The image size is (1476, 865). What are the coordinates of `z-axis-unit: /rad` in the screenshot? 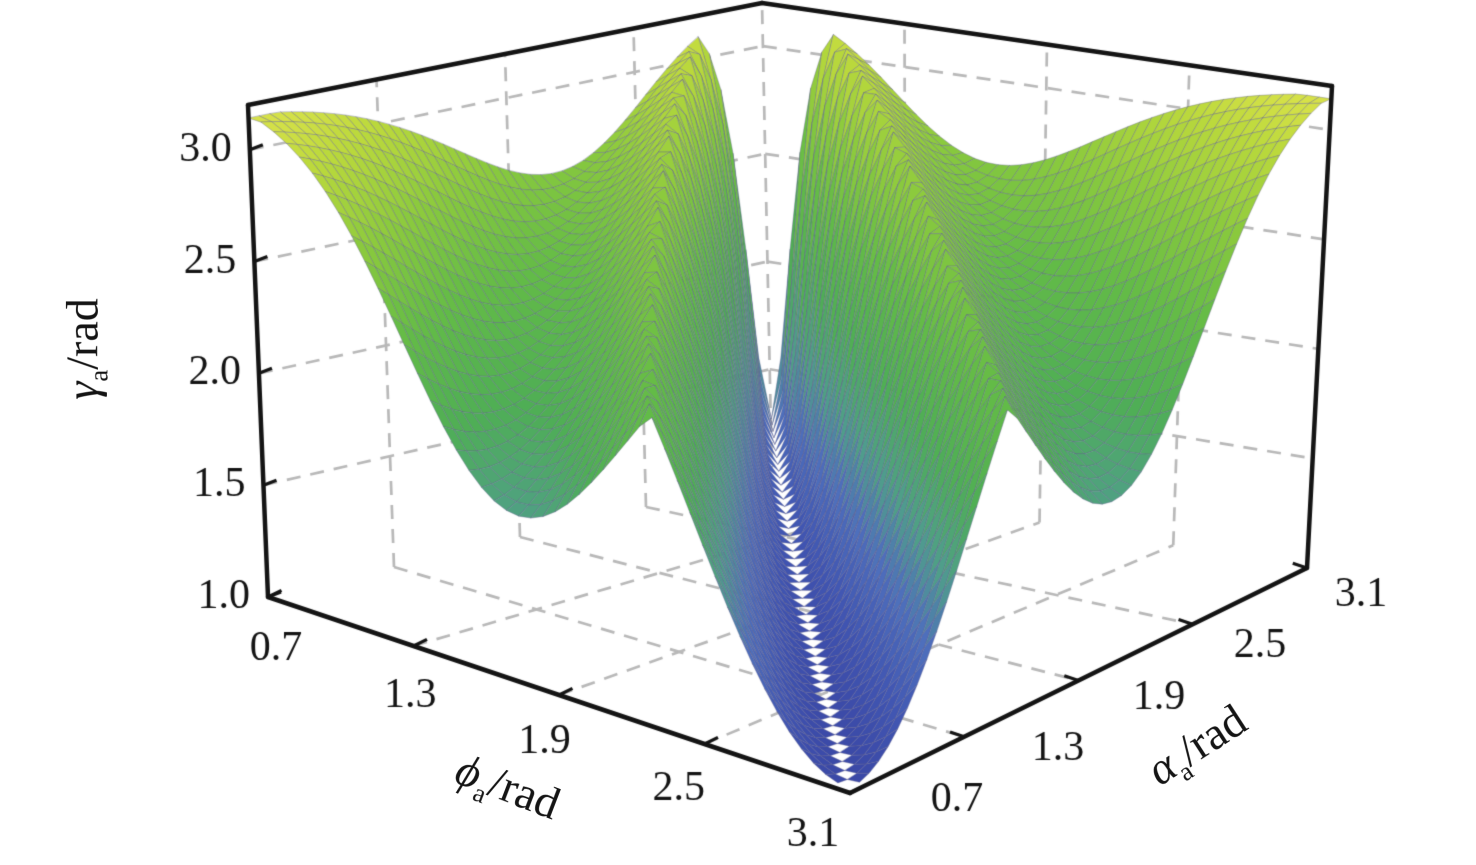 It's located at (82, 334).